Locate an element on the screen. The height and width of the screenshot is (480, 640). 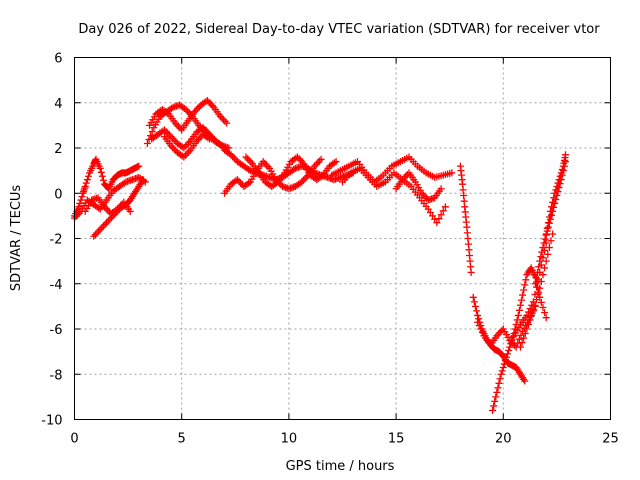
y-axis-label: SDTVAR / TECUs is located at coordinates (16, 238).